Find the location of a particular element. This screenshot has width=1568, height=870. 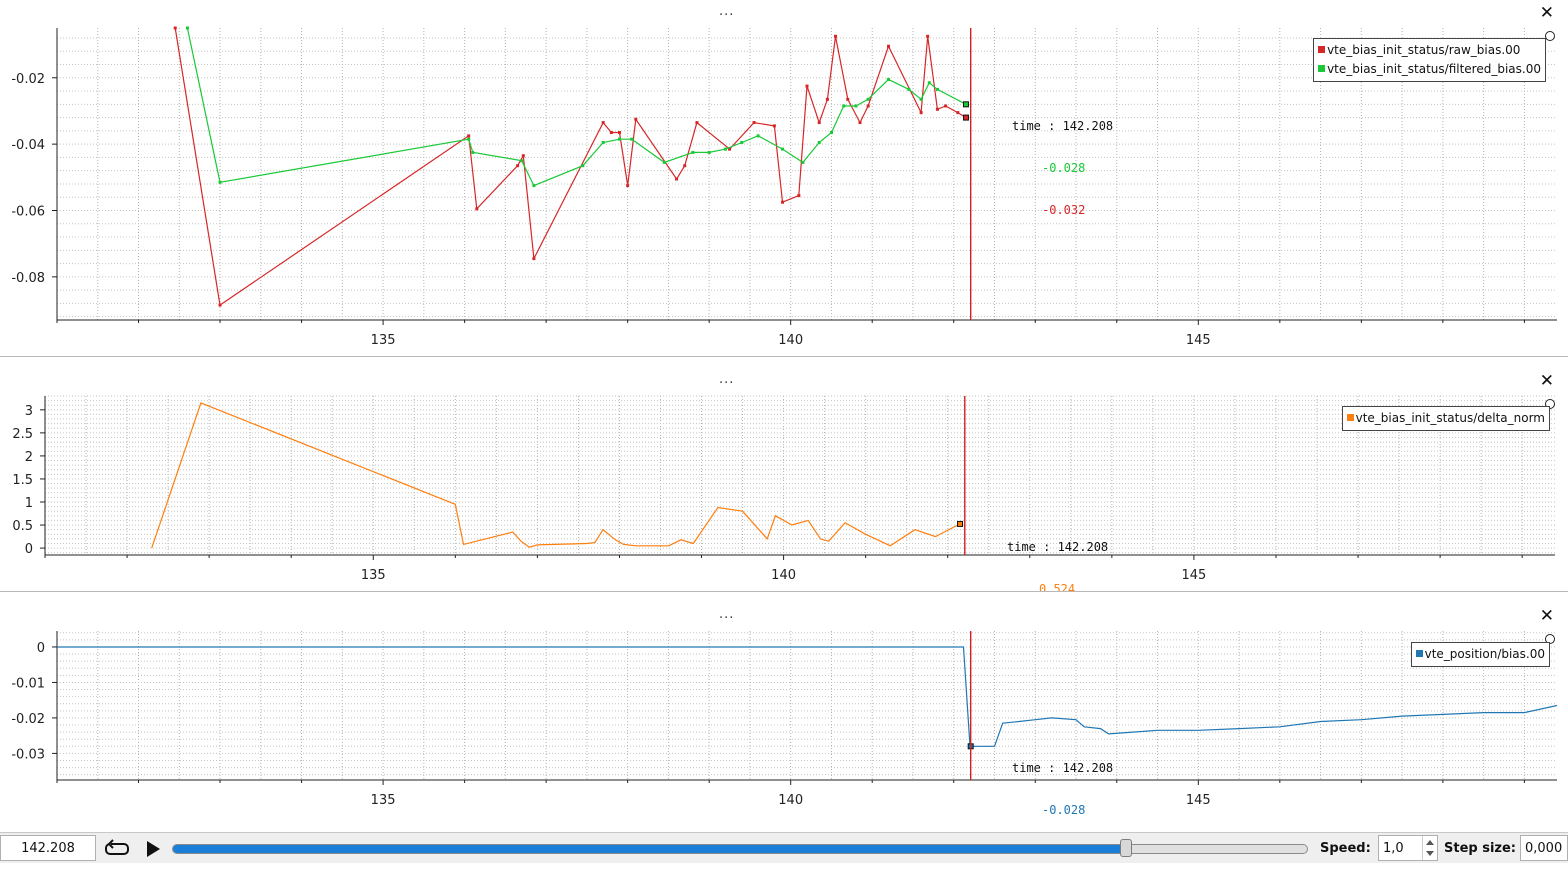

y-tick-label: -0.08 is located at coordinates (28, 278).